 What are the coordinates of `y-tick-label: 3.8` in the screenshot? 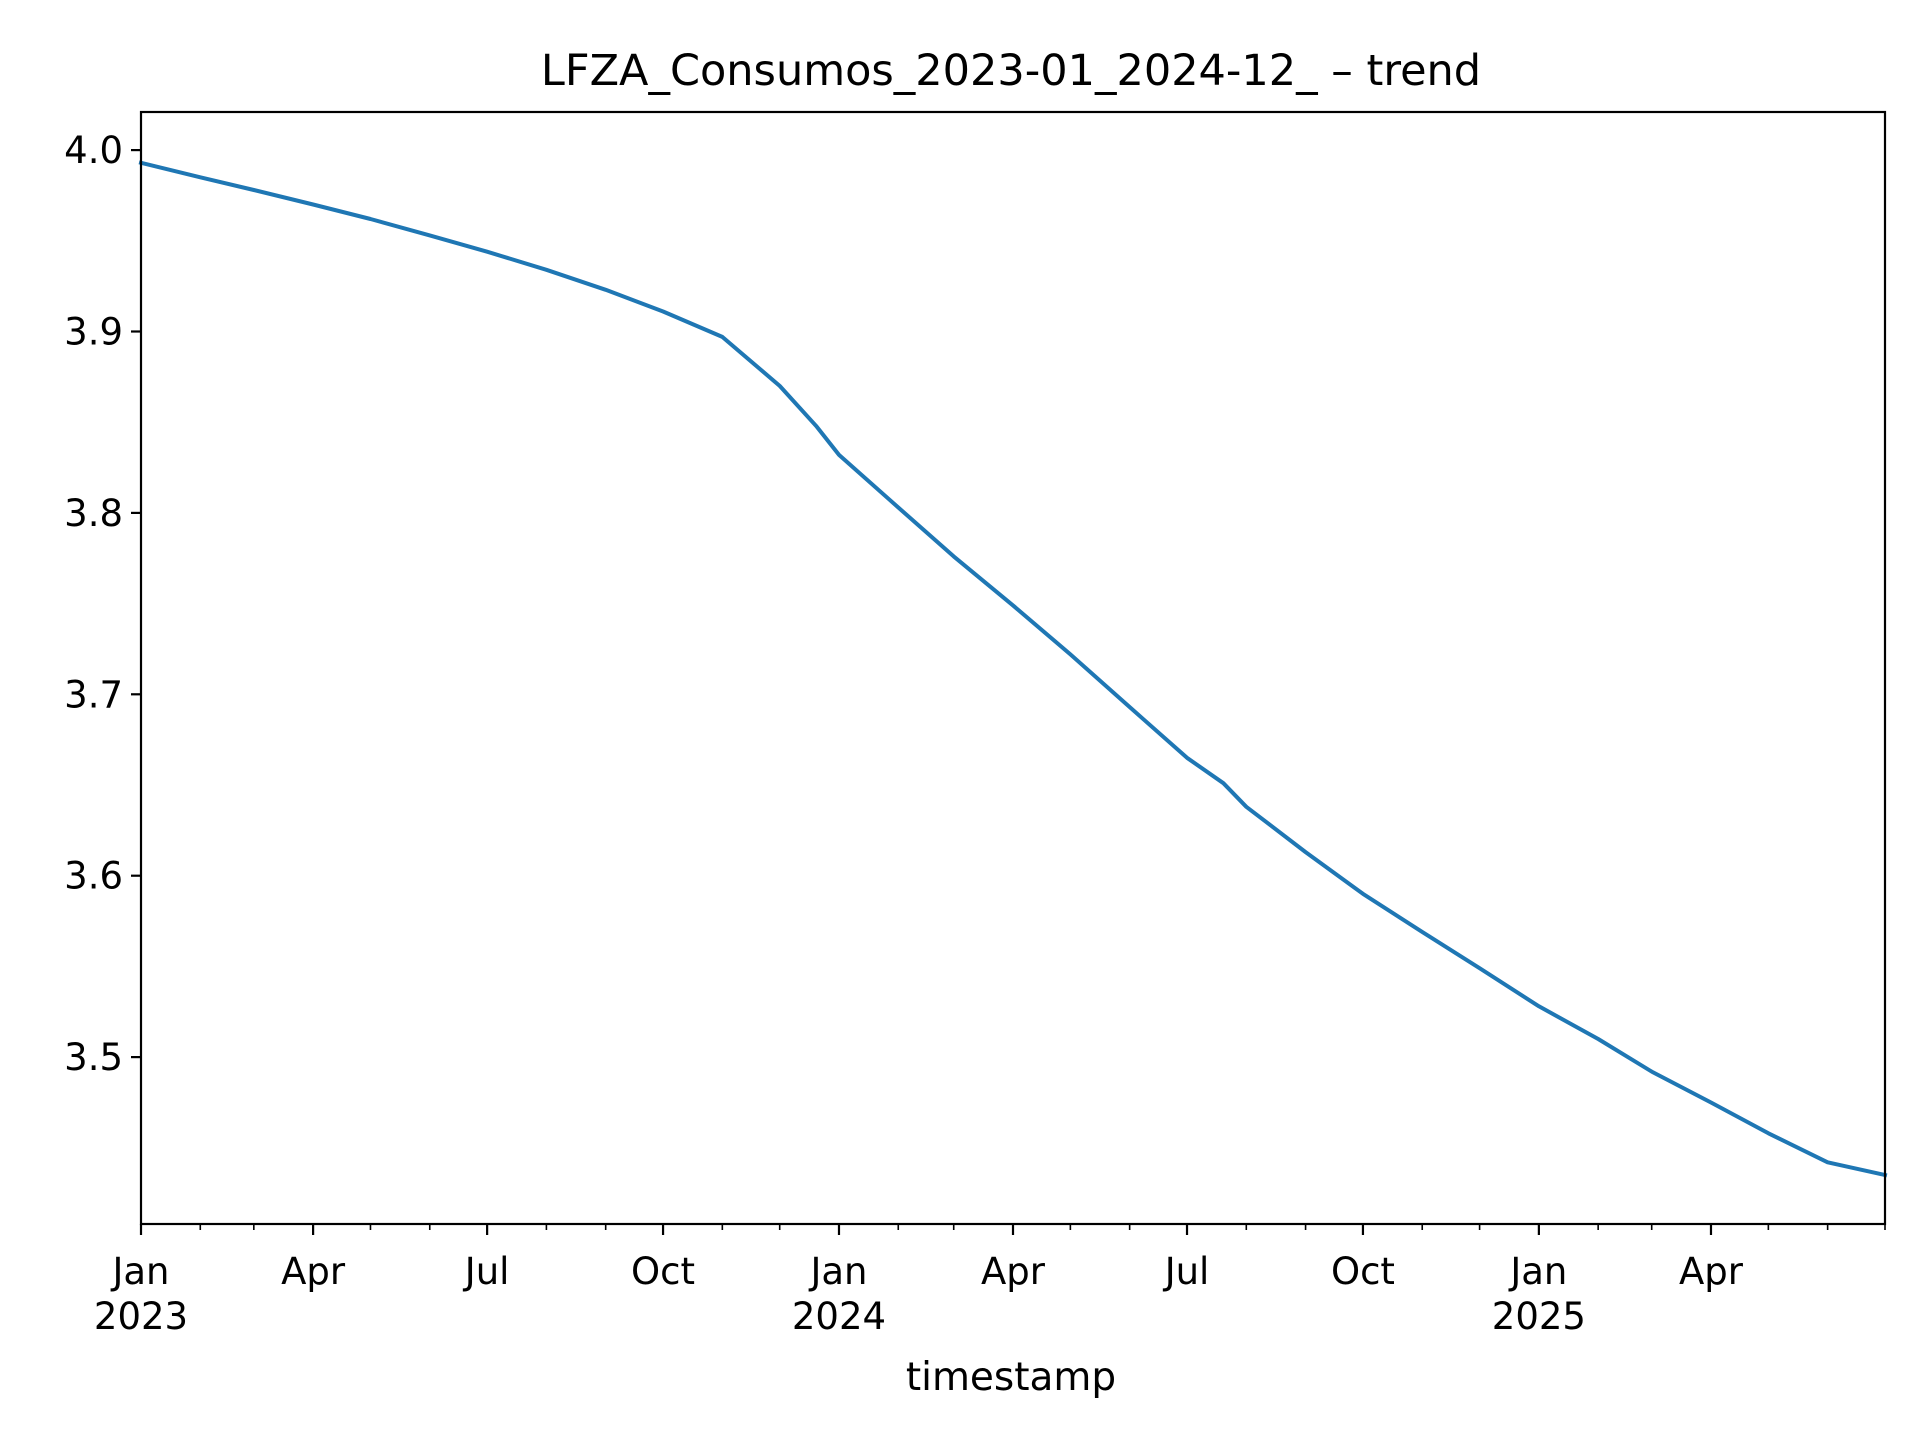 It's located at (93, 513).